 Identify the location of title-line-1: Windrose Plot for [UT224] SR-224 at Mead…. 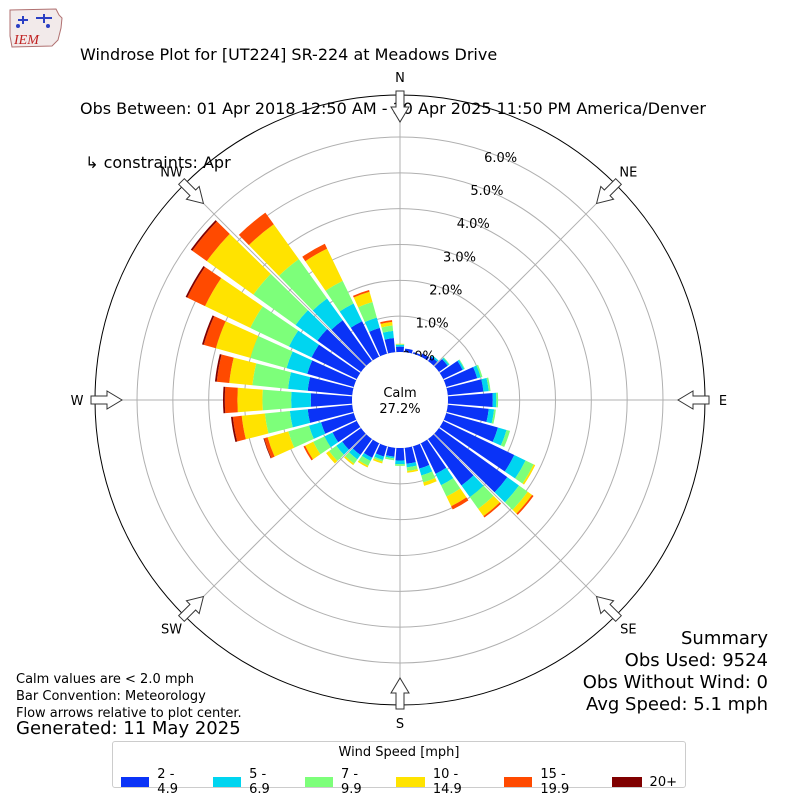
(289, 54).